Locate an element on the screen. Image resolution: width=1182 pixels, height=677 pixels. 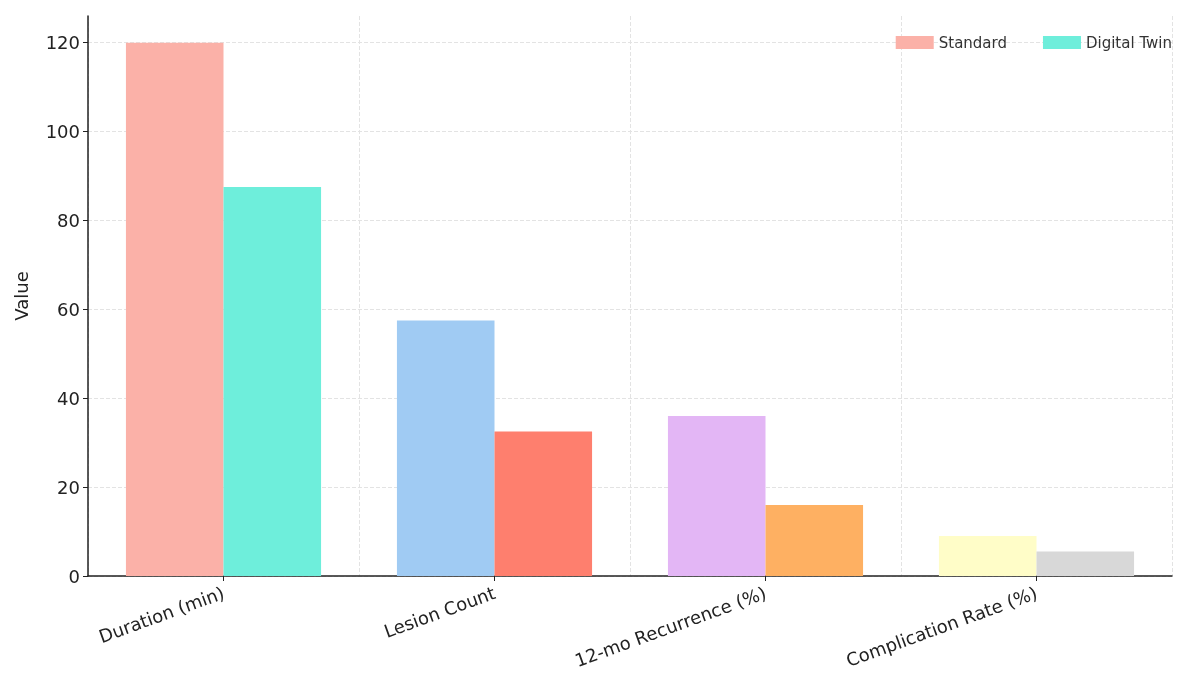
y-tick-label: 120 is located at coordinates (62, 43).